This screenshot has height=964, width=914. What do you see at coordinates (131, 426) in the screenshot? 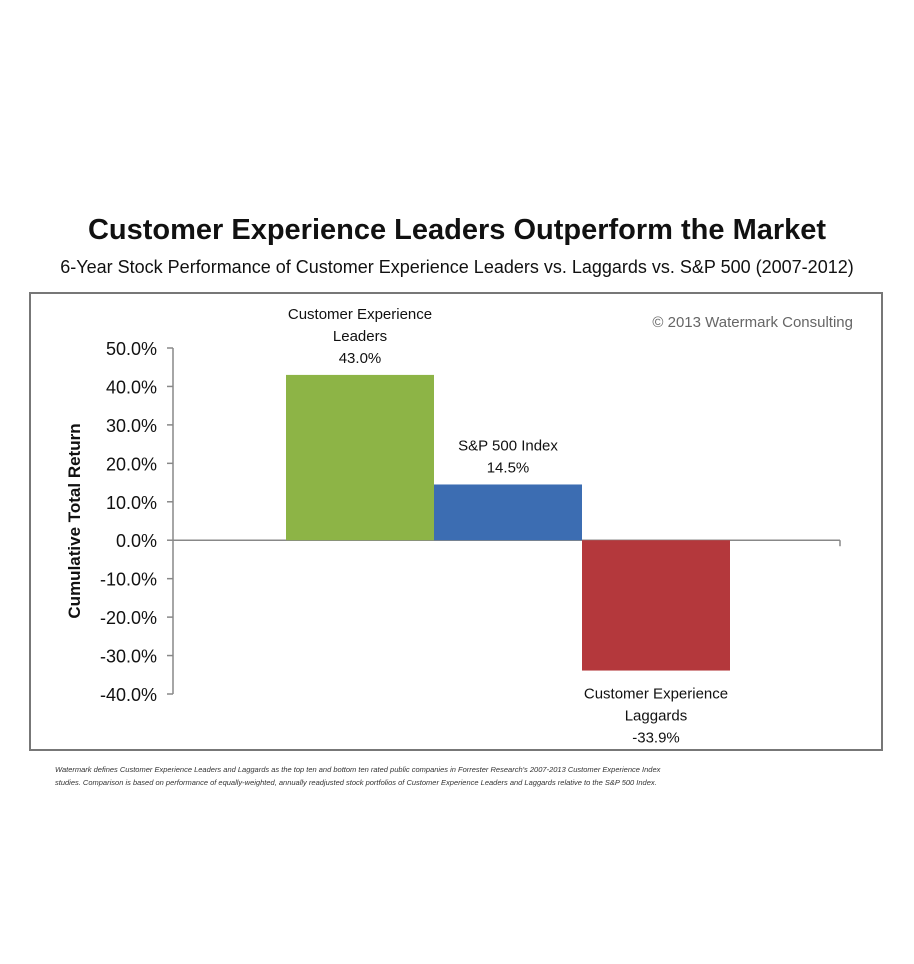
I see `y-tick-label: 30.0%` at bounding box center [131, 426].